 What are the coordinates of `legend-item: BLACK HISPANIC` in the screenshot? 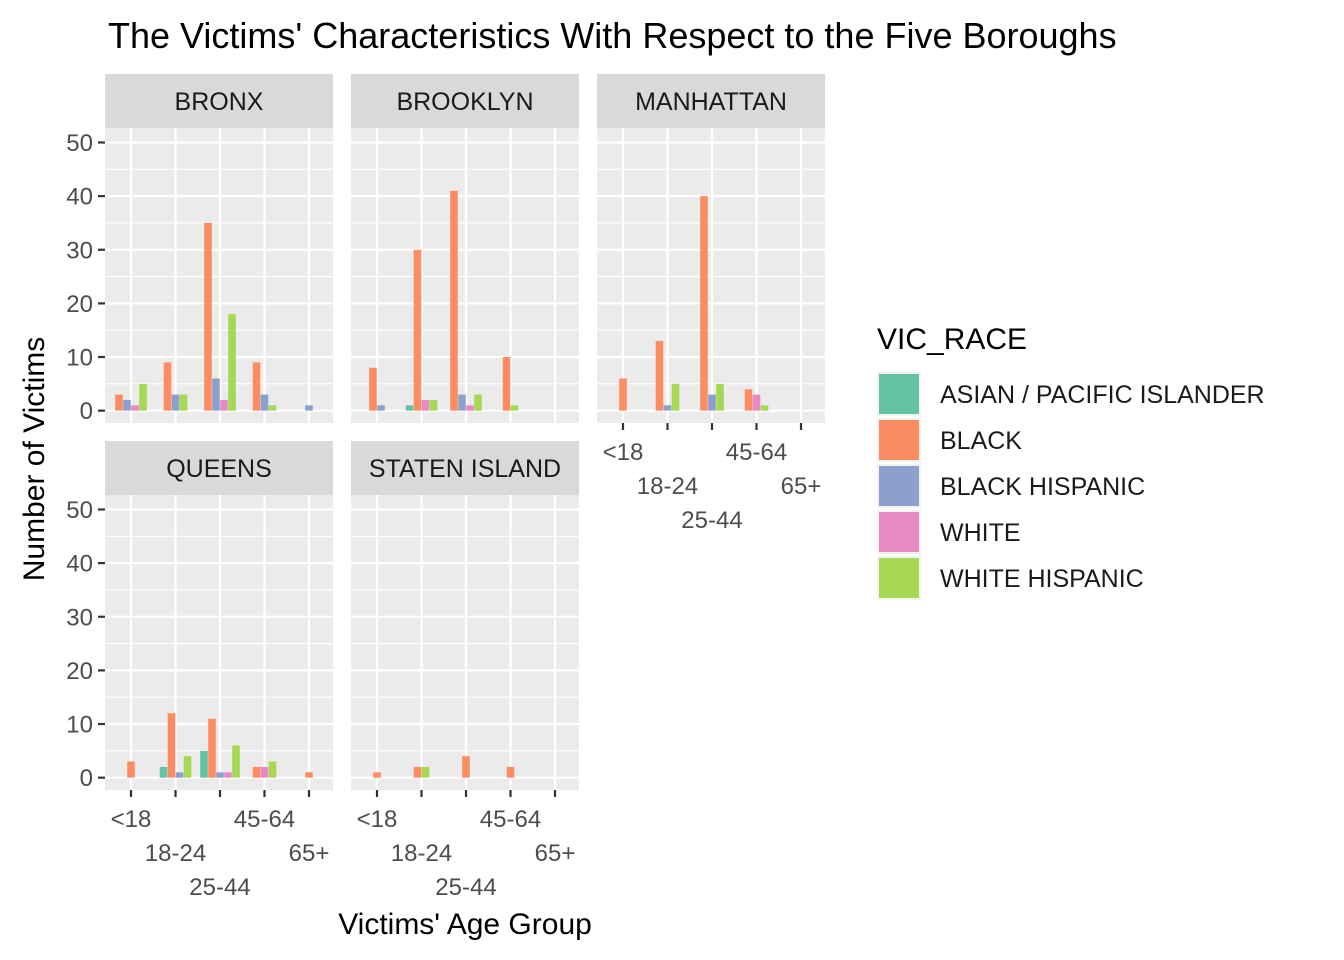 It's located at (1011, 486).